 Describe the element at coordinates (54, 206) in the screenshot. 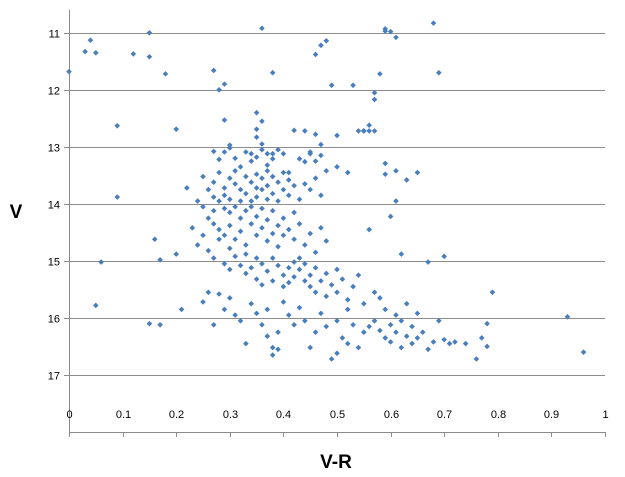

I see `y-tick-label: 14` at that location.